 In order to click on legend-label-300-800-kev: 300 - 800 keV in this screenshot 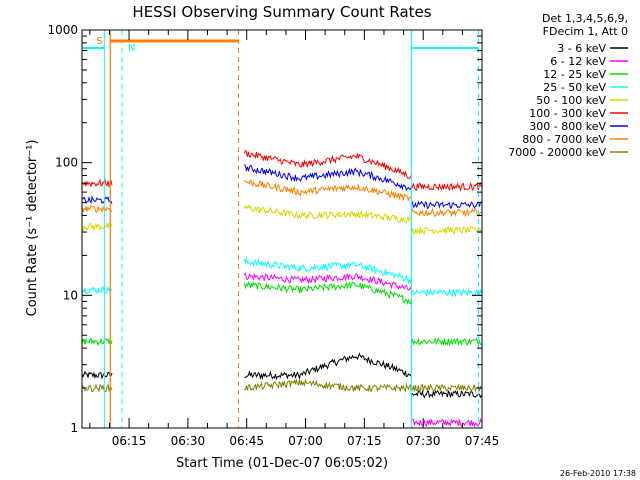, I will do `click(567, 126)`.